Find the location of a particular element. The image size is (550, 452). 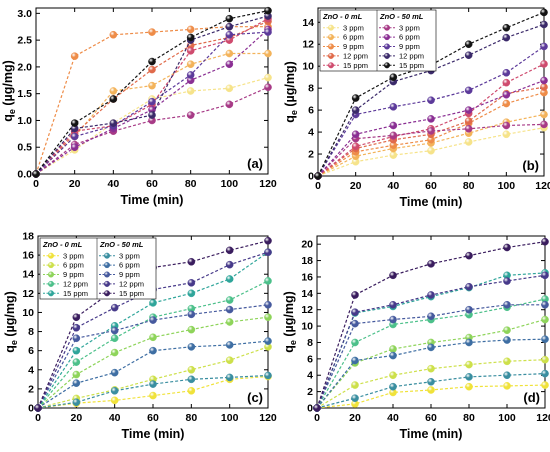

legend-label: 15 ppm is located at coordinates (411, 65).